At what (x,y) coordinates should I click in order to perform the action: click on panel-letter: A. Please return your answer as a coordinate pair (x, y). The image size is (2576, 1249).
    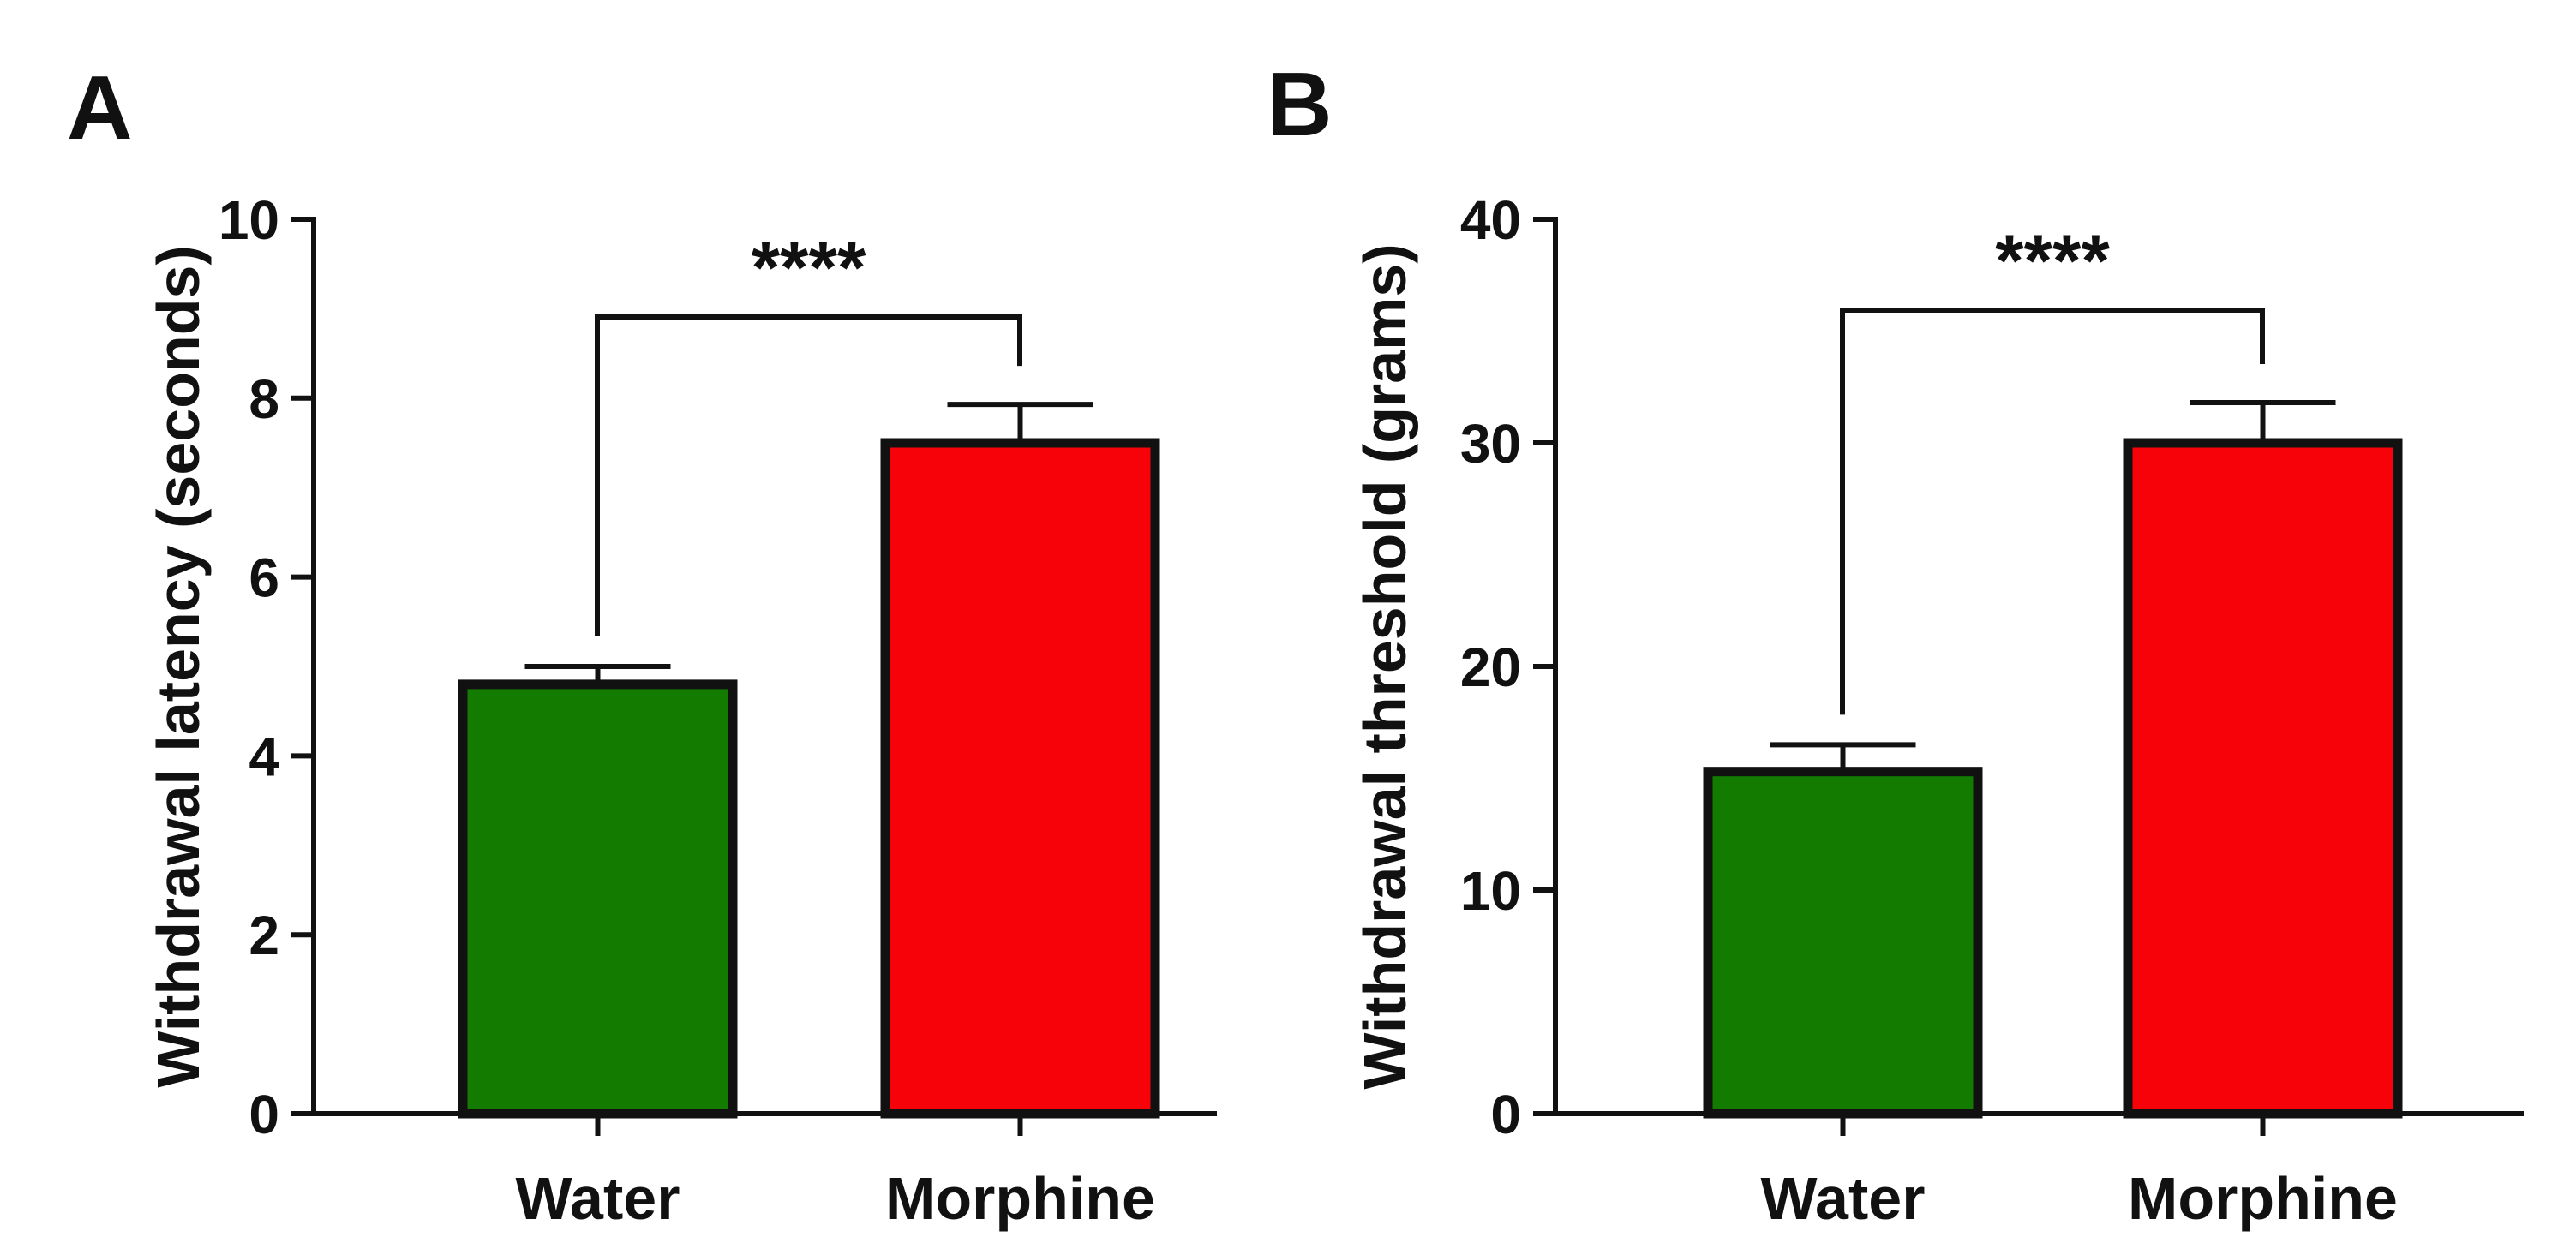
    Looking at the image, I should click on (100, 107).